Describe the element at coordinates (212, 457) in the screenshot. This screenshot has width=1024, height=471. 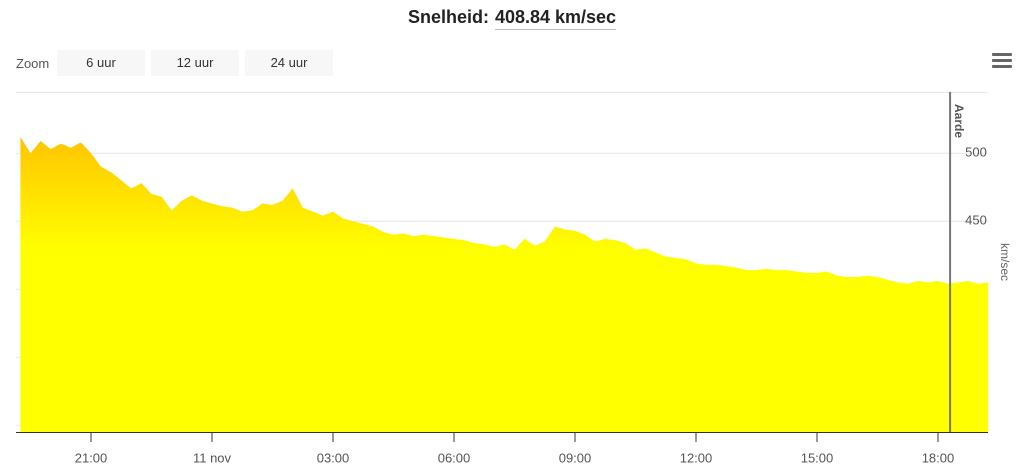
I see `x-tick-label: 11 nov` at that location.